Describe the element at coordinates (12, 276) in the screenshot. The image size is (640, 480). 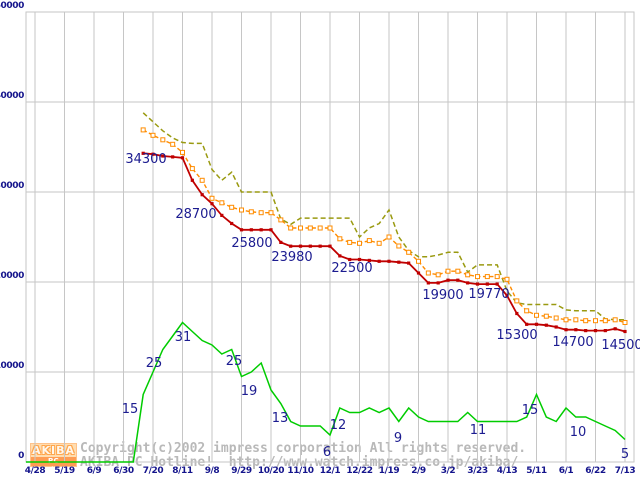
I see `y-axis-label: 20000` at that location.